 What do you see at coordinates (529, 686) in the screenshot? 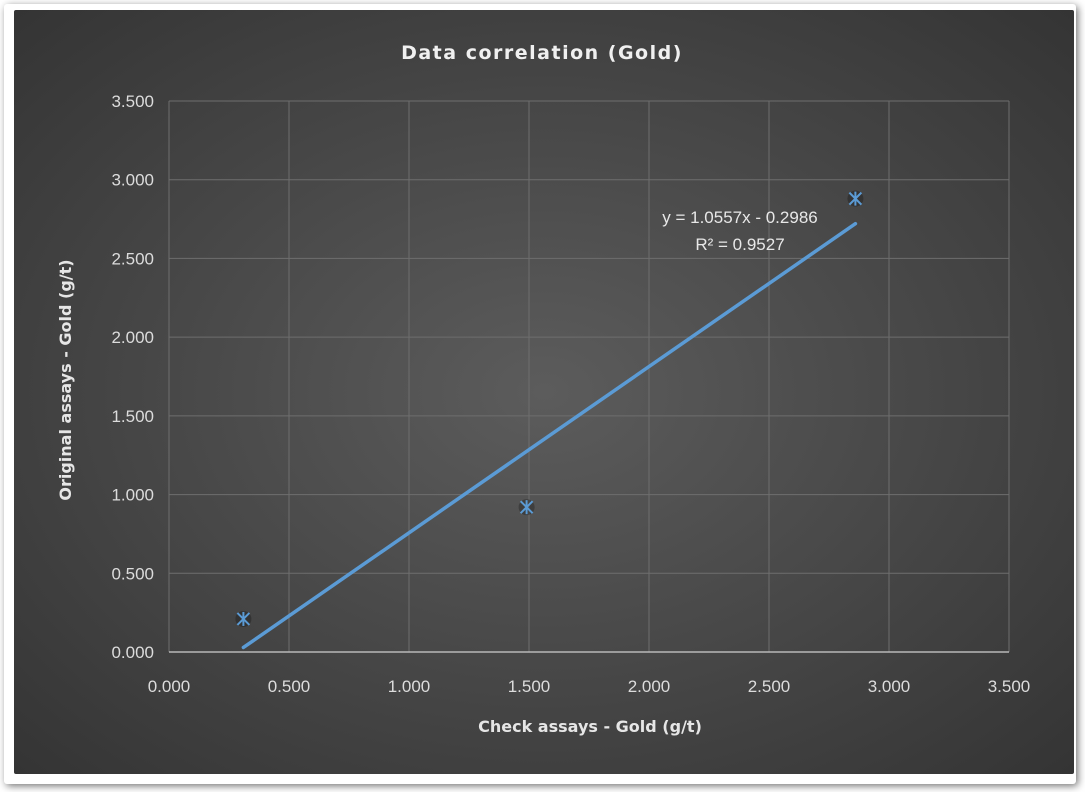
I see `x-tick-label: 1.500` at bounding box center [529, 686].